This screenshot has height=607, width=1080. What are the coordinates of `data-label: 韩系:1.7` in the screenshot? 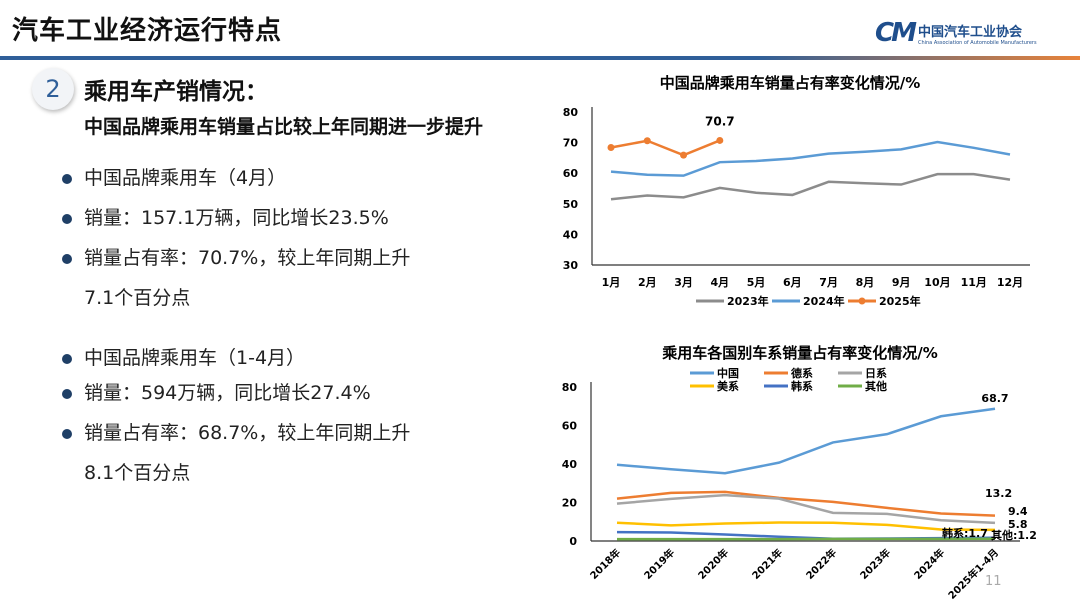 It's located at (965, 533).